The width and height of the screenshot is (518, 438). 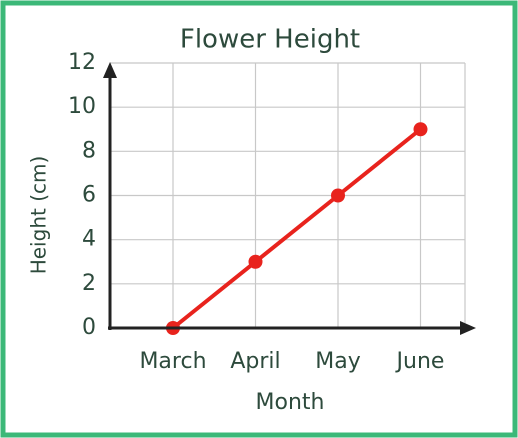 I want to click on y-tick-label: 0, so click(x=89, y=327).